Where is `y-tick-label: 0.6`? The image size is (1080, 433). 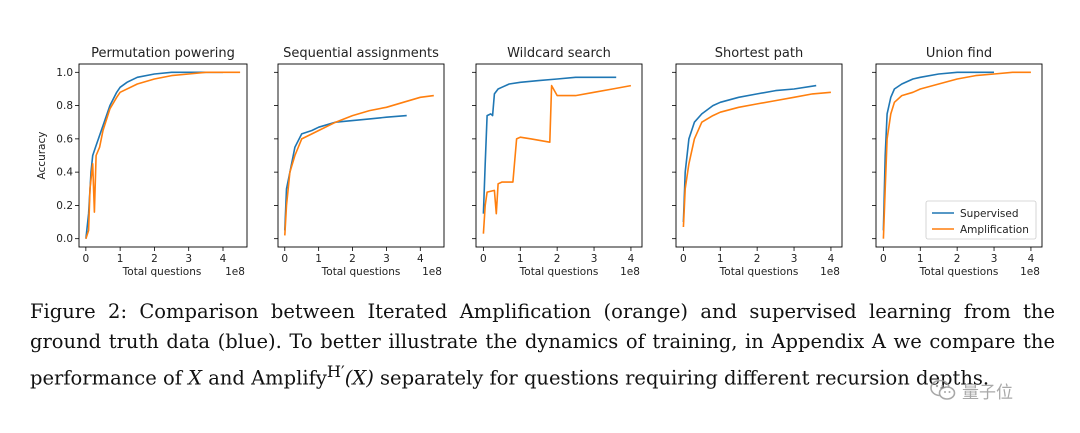
y-tick-label: 0.6 is located at coordinates (64, 139).